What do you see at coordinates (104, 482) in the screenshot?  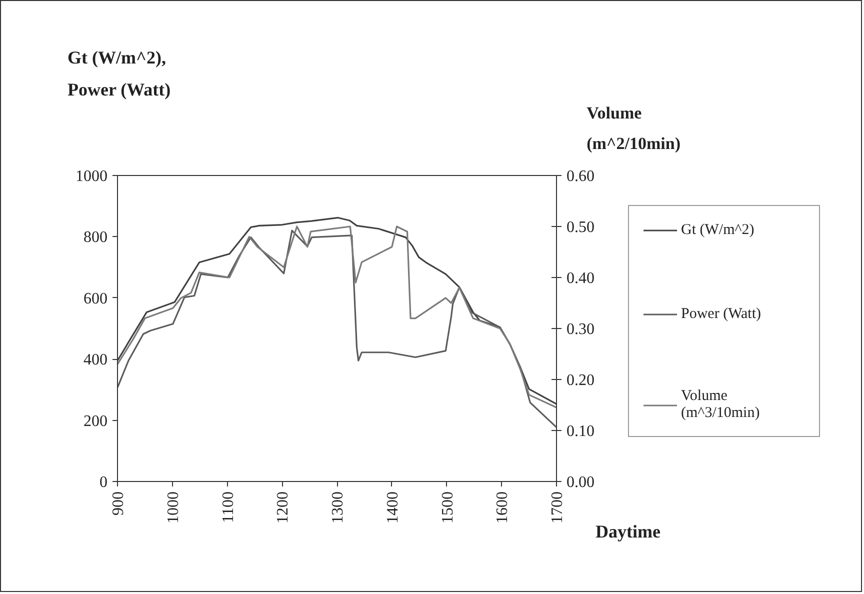 I see `y-tick-label: 0` at bounding box center [104, 482].